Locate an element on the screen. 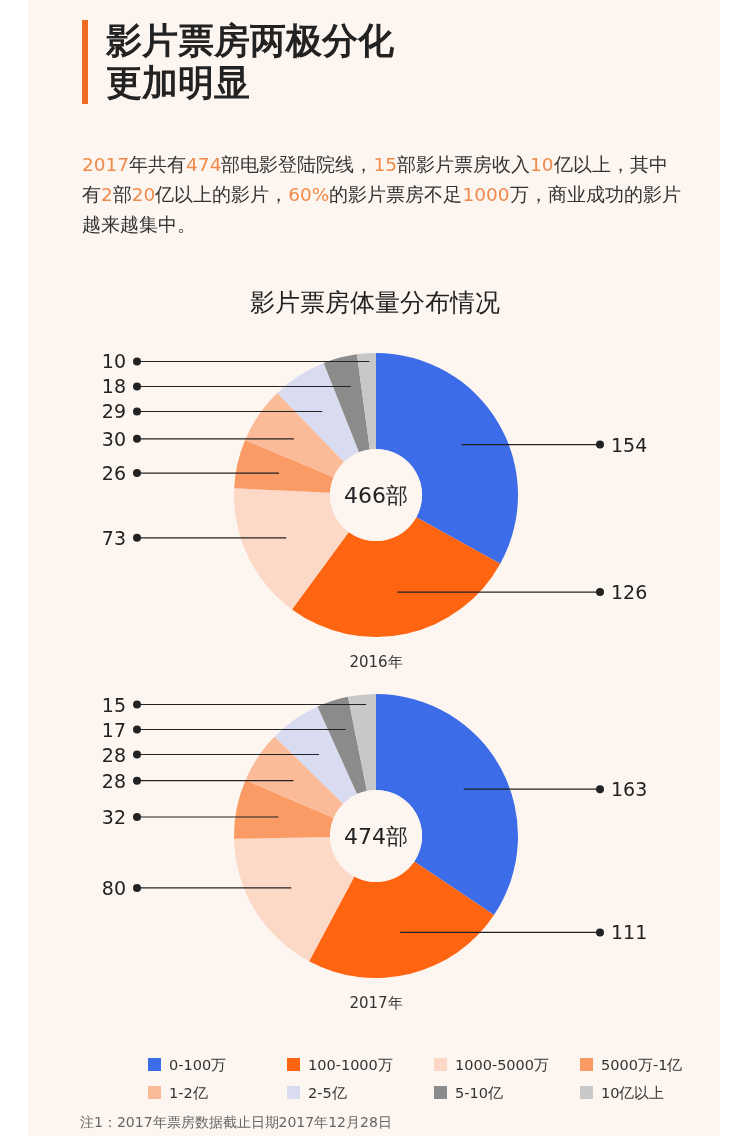 The image size is (750, 1136). legend-label: 10亿以上 is located at coordinates (633, 1093).